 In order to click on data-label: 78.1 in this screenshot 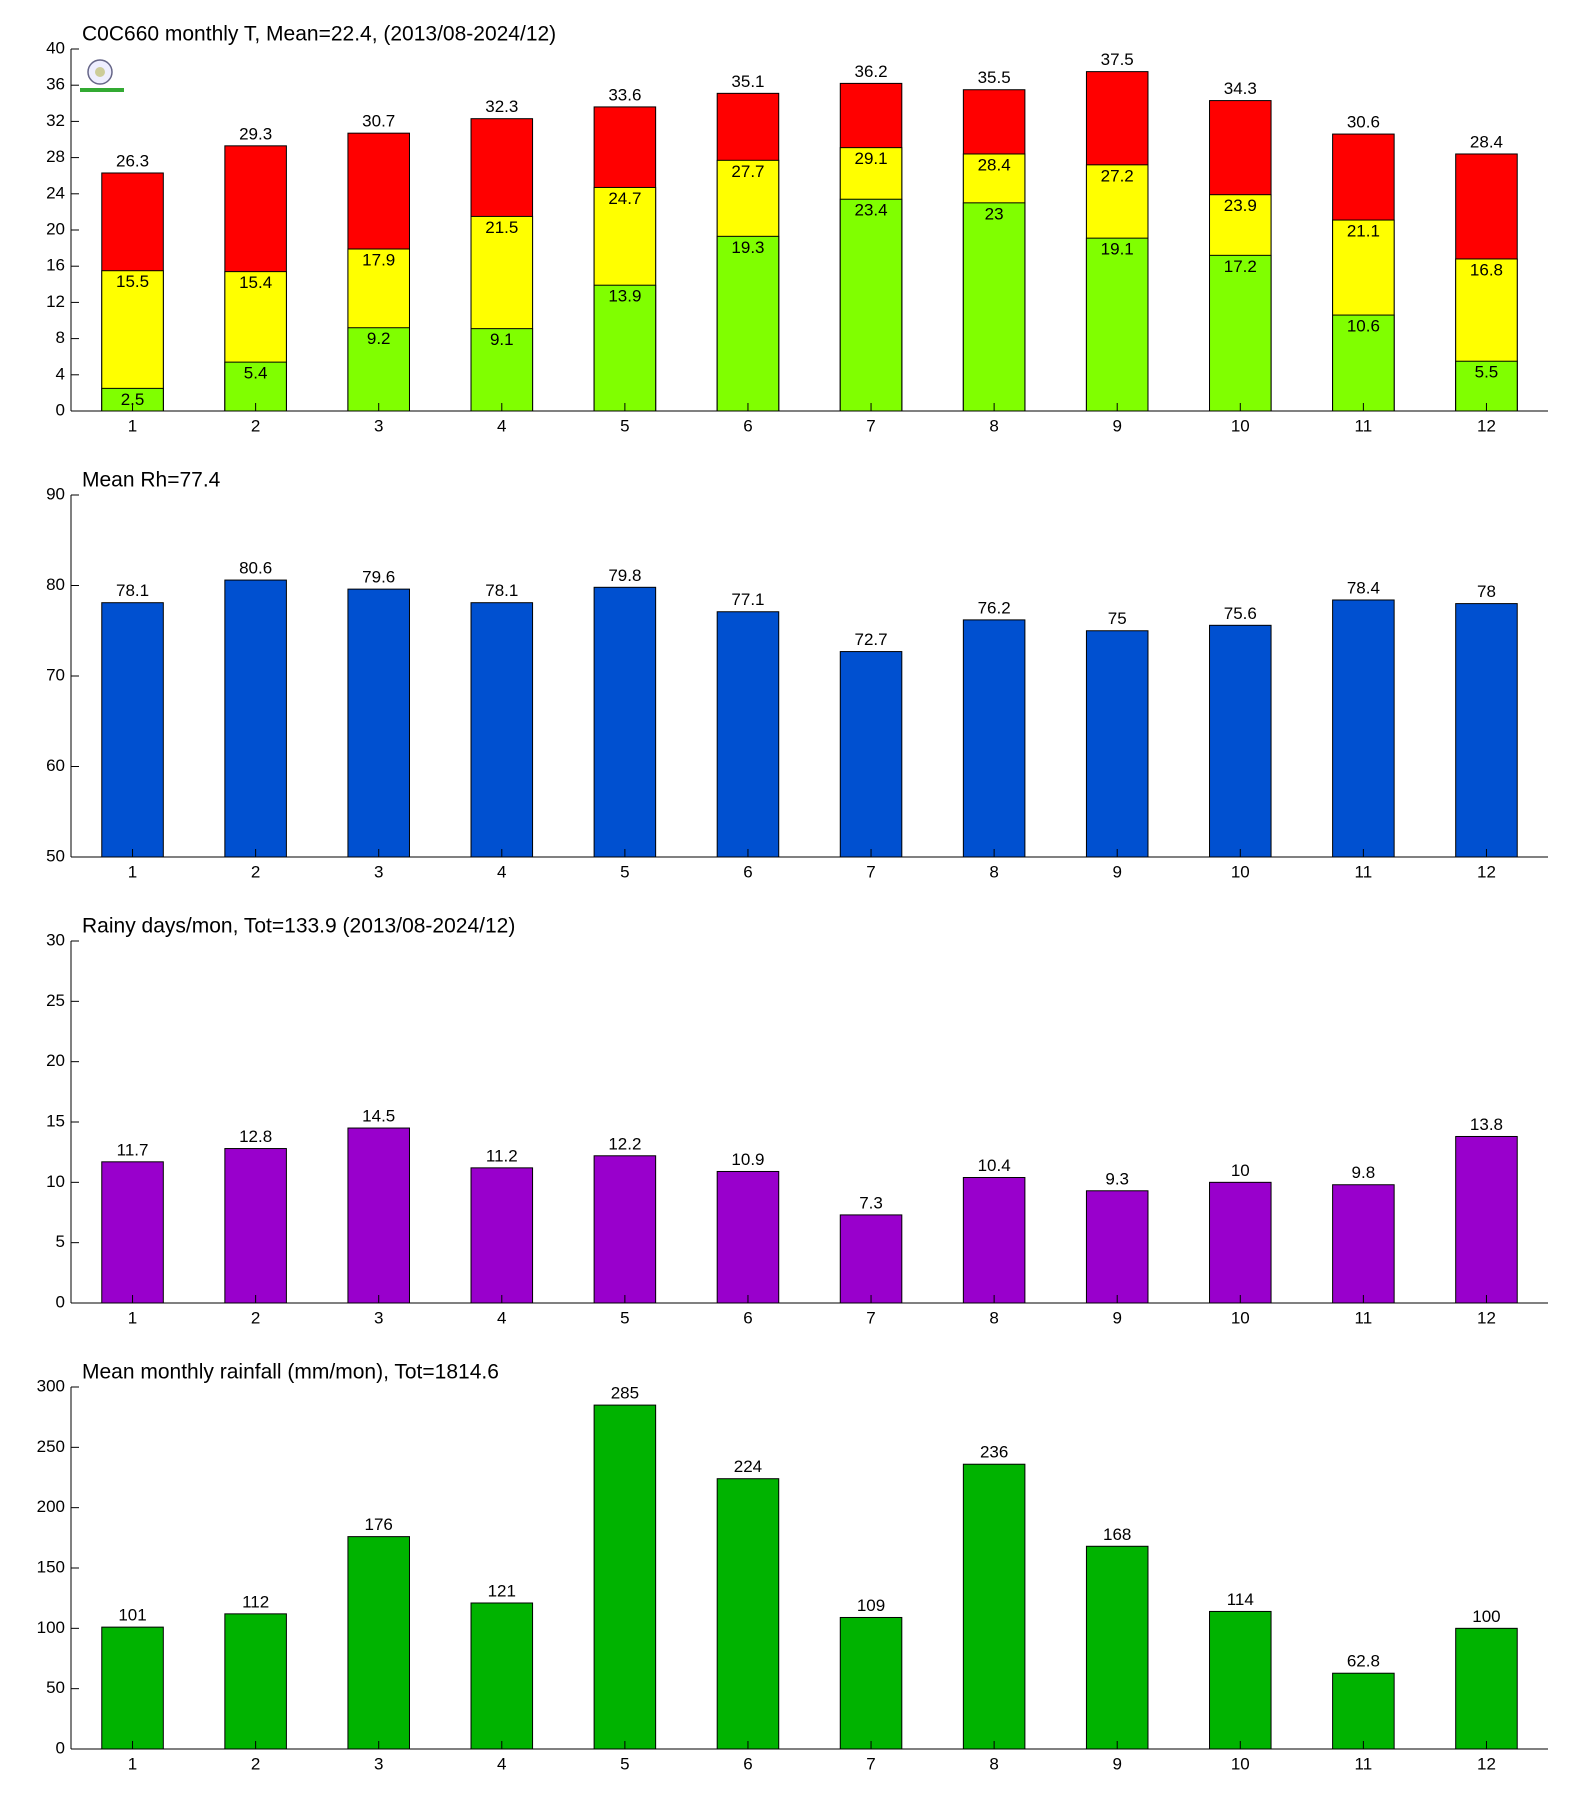, I will do `click(132, 590)`.